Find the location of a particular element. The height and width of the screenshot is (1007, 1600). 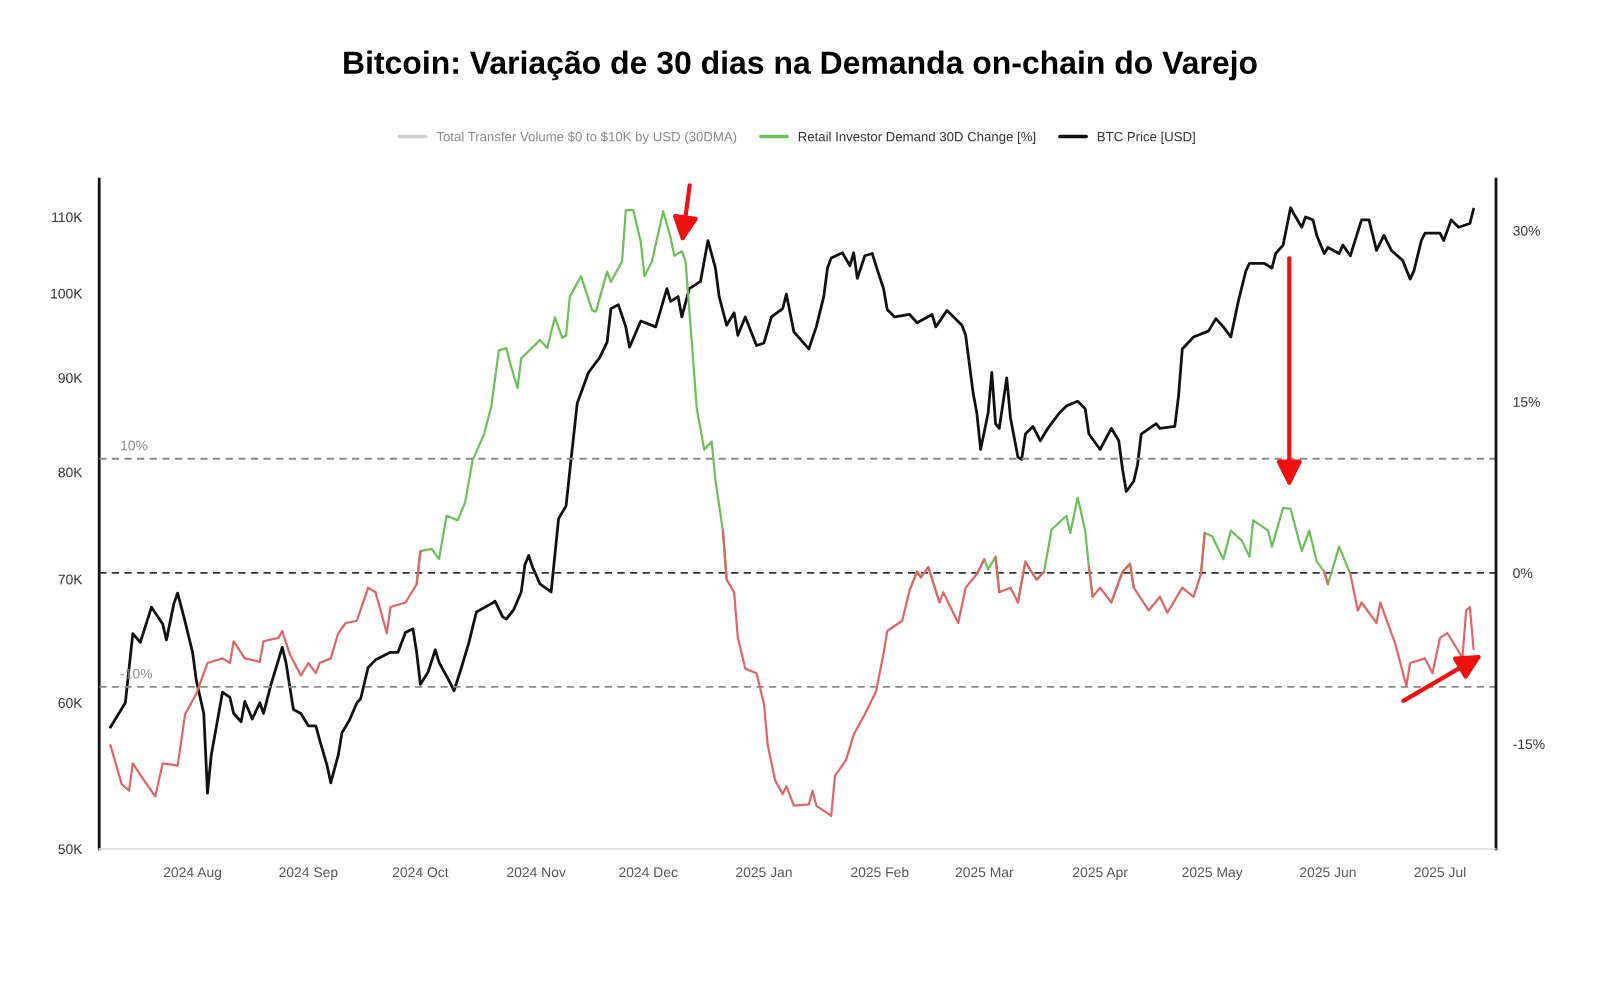

y2-tick-label: 0% is located at coordinates (1523, 573).